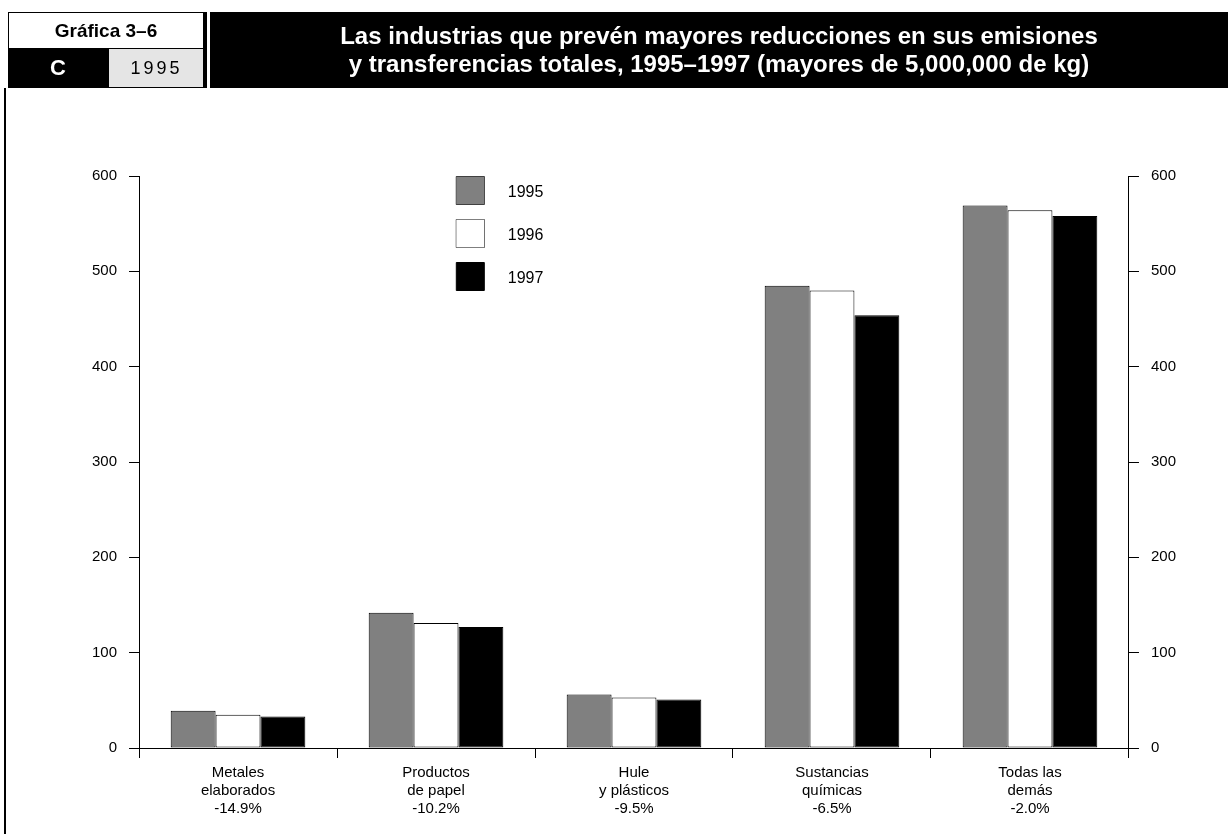 The width and height of the screenshot is (1228, 834). I want to click on text: 1995, so click(156, 68).